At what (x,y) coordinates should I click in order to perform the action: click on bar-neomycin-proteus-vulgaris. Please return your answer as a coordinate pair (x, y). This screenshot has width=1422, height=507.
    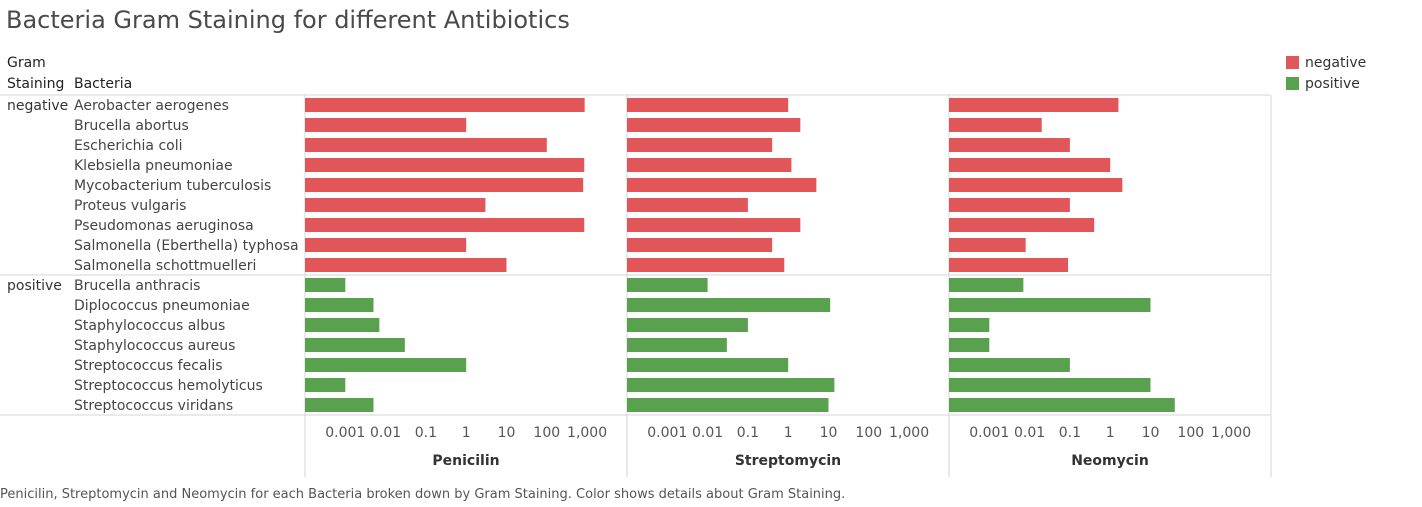
    Looking at the image, I should click on (1009, 205).